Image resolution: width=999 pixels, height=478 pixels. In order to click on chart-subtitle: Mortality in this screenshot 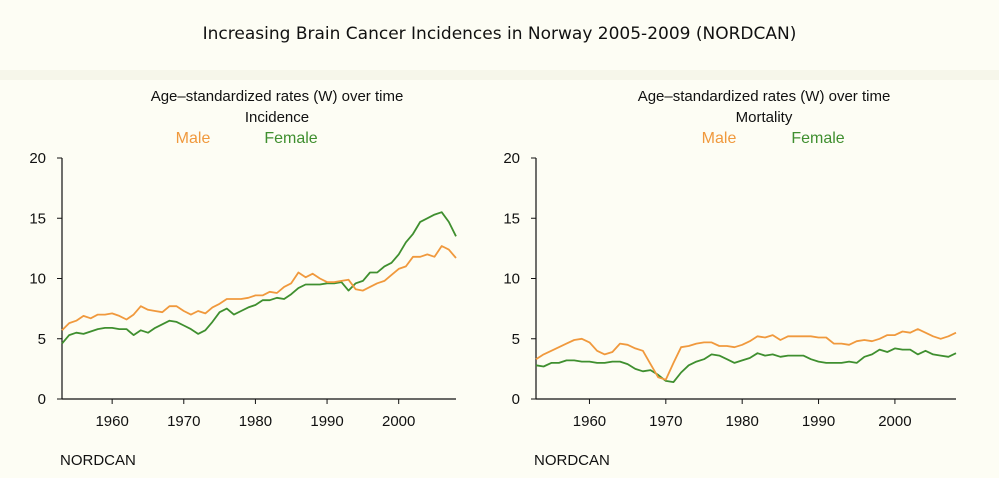, I will do `click(764, 117)`.